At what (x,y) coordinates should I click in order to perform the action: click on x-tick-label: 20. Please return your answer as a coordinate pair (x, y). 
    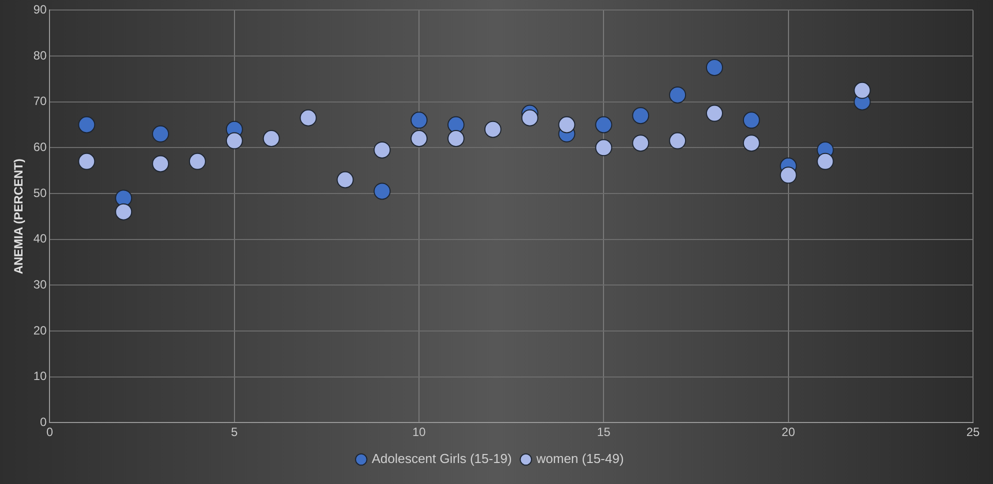
    Looking at the image, I should click on (789, 432).